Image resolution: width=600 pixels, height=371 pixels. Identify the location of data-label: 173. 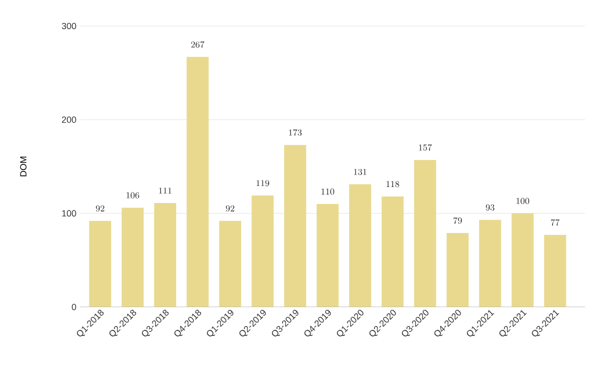
(295, 132).